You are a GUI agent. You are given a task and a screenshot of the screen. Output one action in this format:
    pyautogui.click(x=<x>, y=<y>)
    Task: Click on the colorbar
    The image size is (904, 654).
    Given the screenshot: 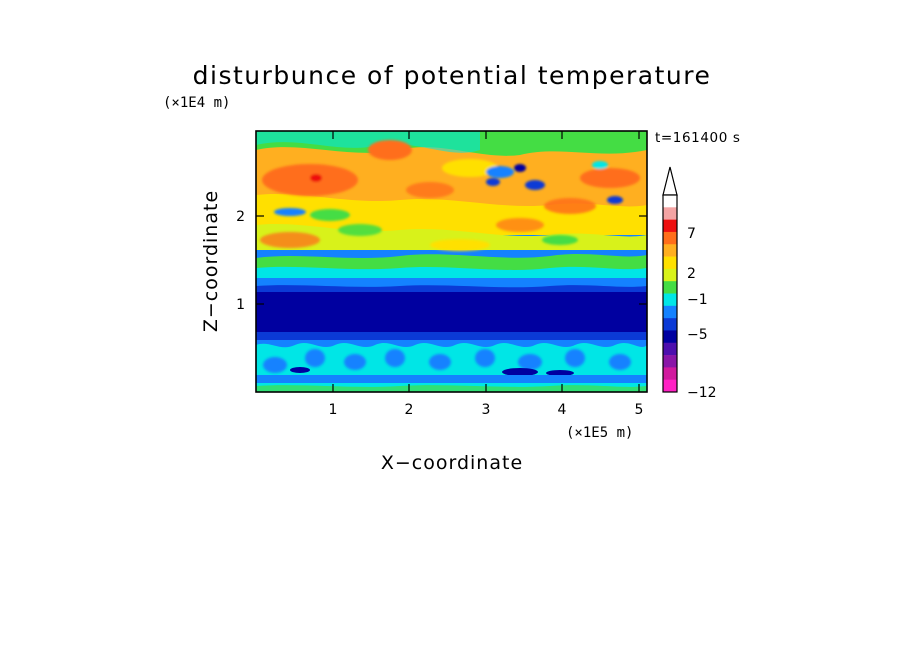 What is the action you would take?
    pyautogui.click(x=670, y=279)
    